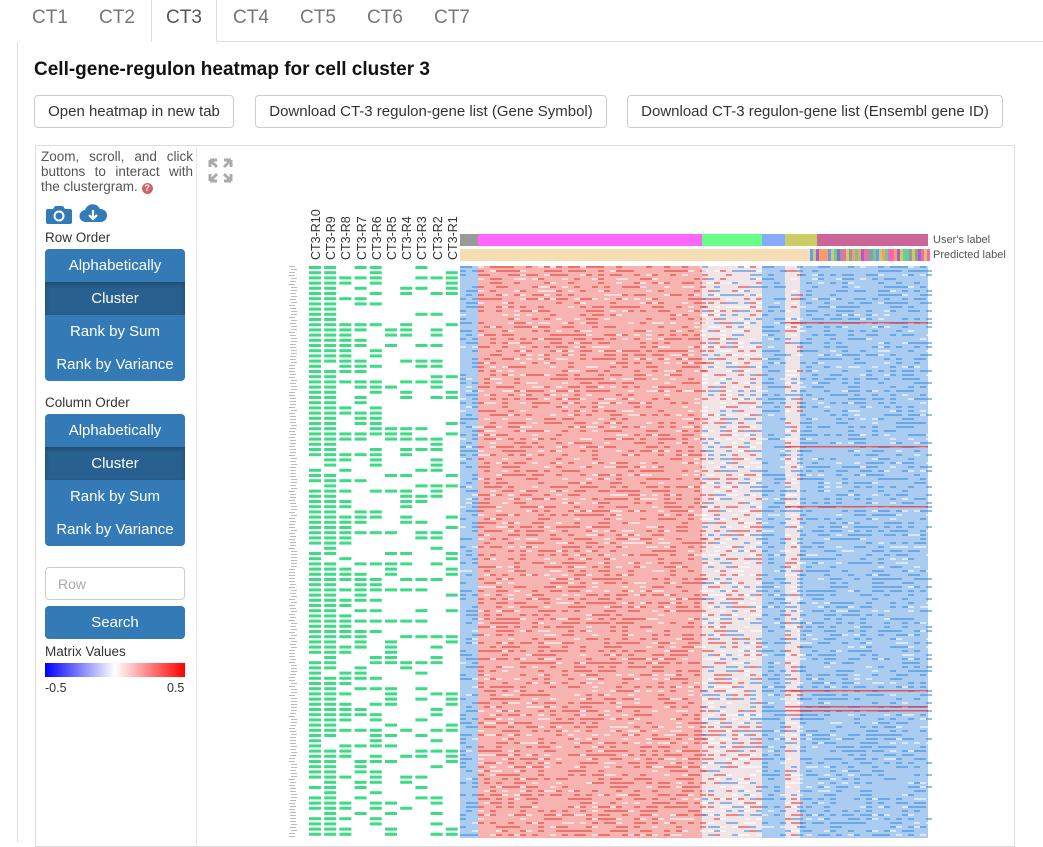  What do you see at coordinates (184, 21) in the screenshot?
I see `tab-ct3: CT3` at bounding box center [184, 21].